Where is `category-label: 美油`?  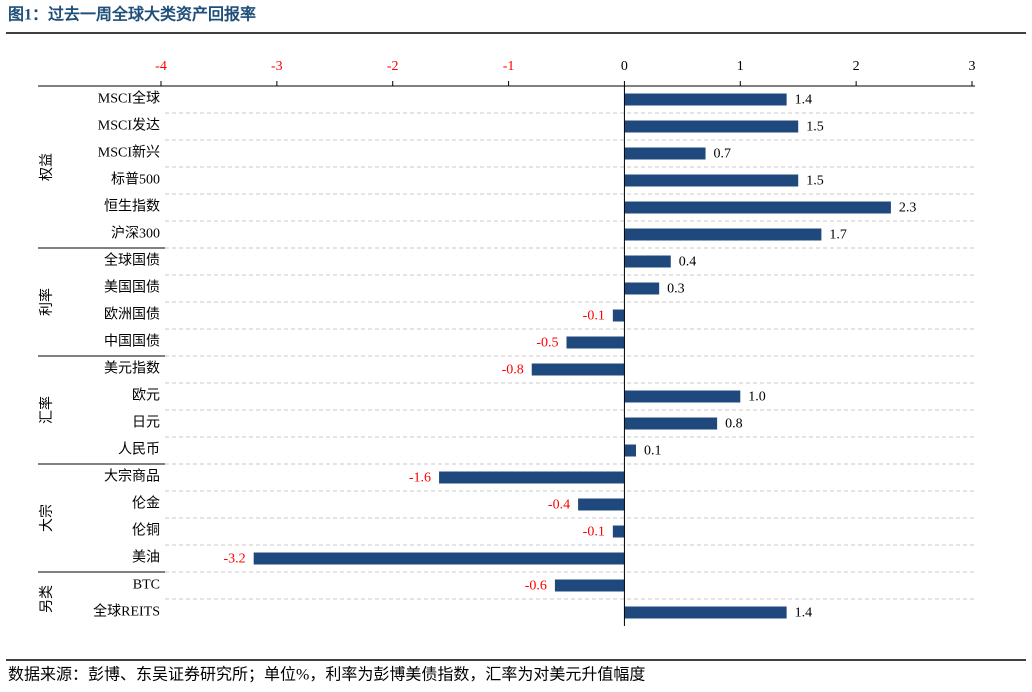
category-label: 美油 is located at coordinates (146, 558).